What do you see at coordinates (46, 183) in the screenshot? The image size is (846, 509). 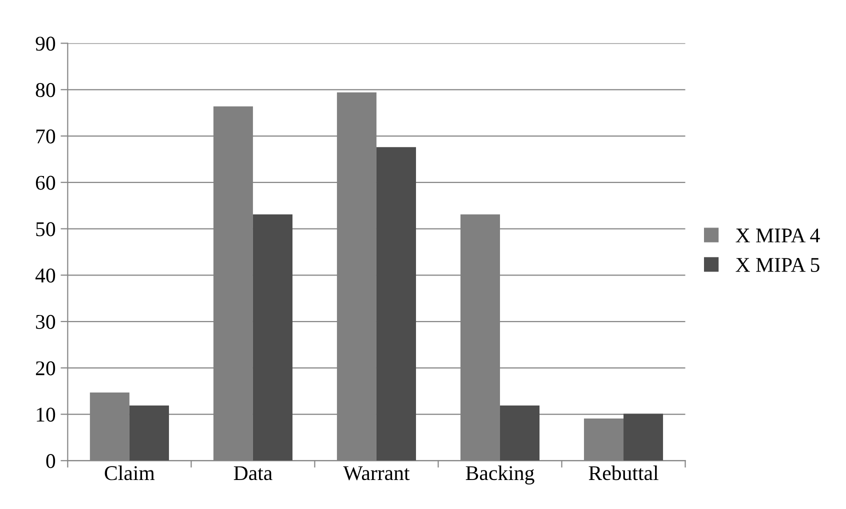 I see `y-tick-label: 60` at bounding box center [46, 183].